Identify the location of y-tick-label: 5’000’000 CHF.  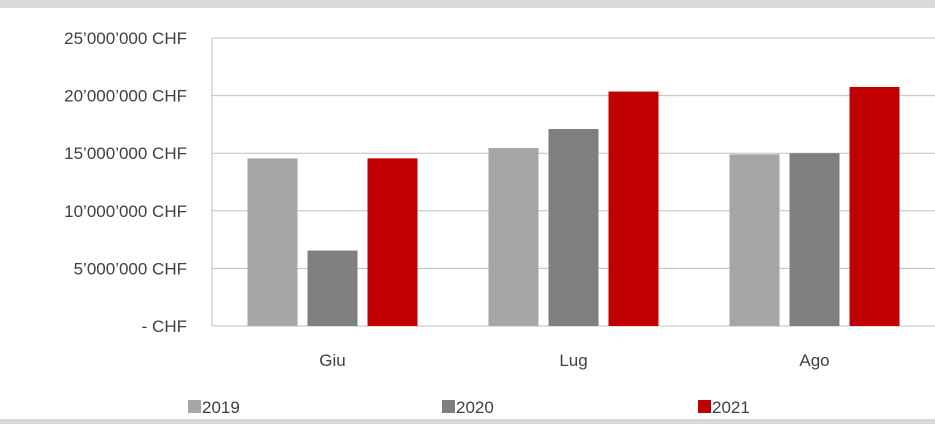
(130, 268).